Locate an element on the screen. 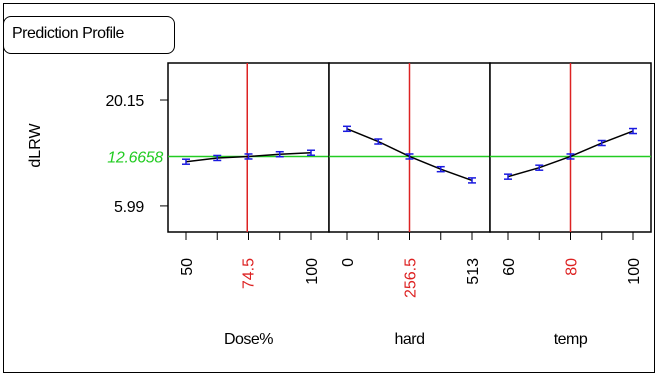  x-tick-label: 60 is located at coordinates (509, 267).